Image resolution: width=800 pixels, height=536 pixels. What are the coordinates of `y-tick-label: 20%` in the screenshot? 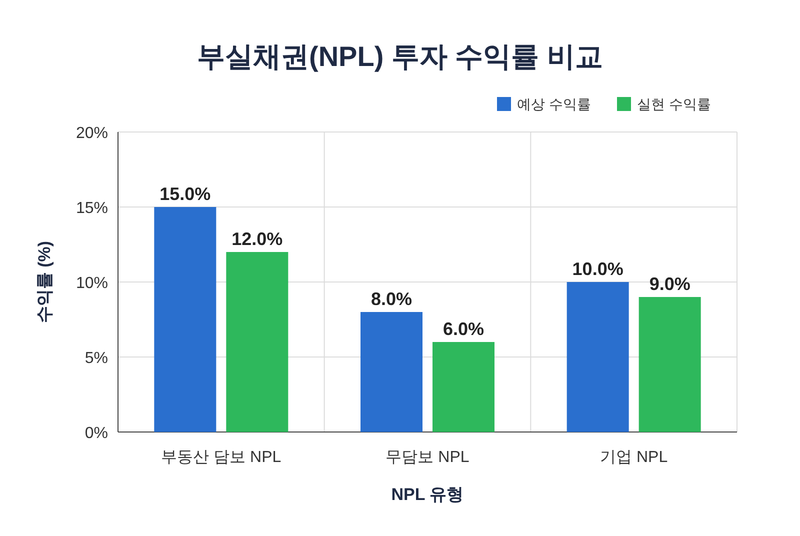 It's located at (92, 133).